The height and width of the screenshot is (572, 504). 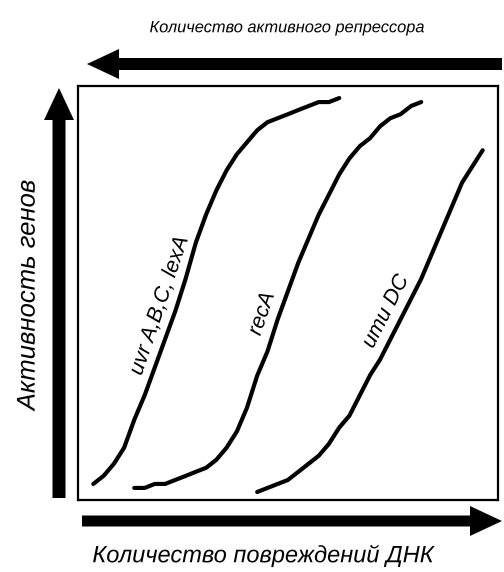 I want to click on x-axis-title: Количество повреждений ДНК, so click(x=264, y=556).